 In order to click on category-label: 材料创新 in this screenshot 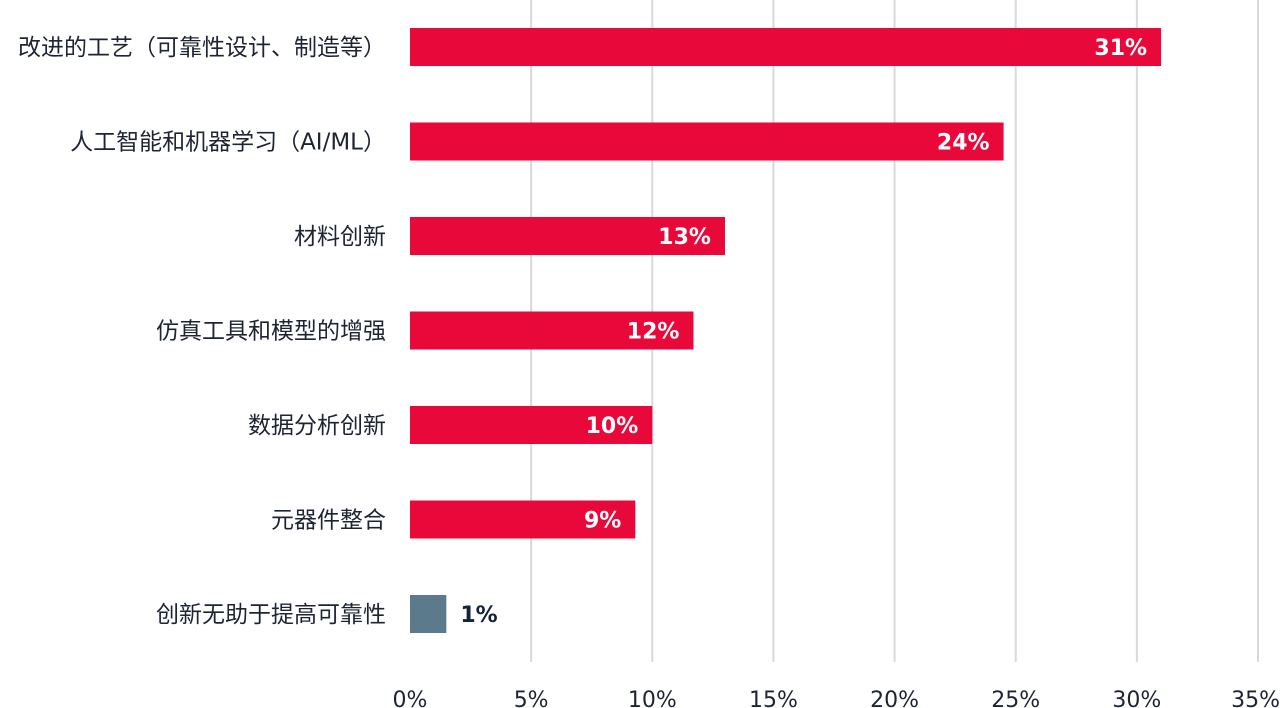, I will do `click(340, 237)`.